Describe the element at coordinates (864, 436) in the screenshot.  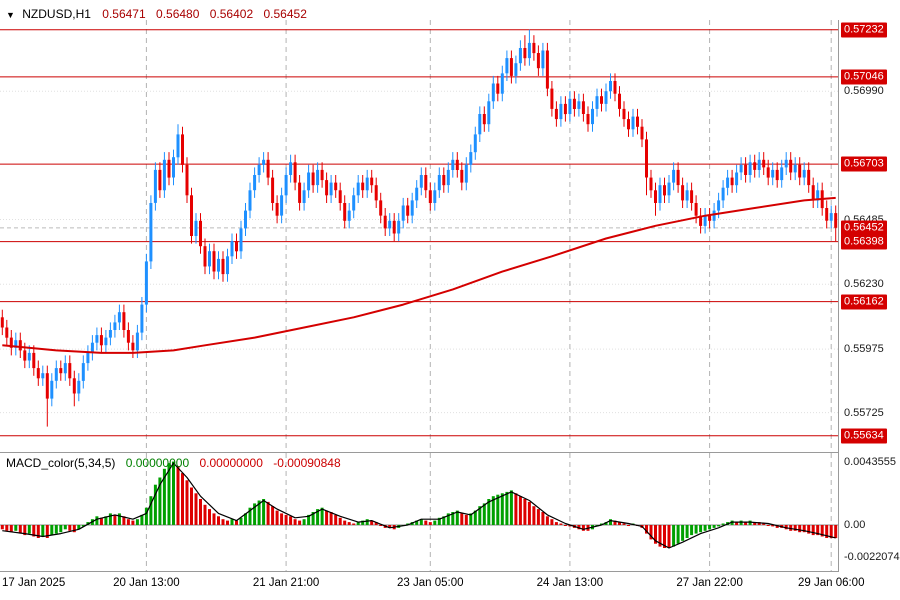
I see `price-level-badge: 0.55634` at that location.